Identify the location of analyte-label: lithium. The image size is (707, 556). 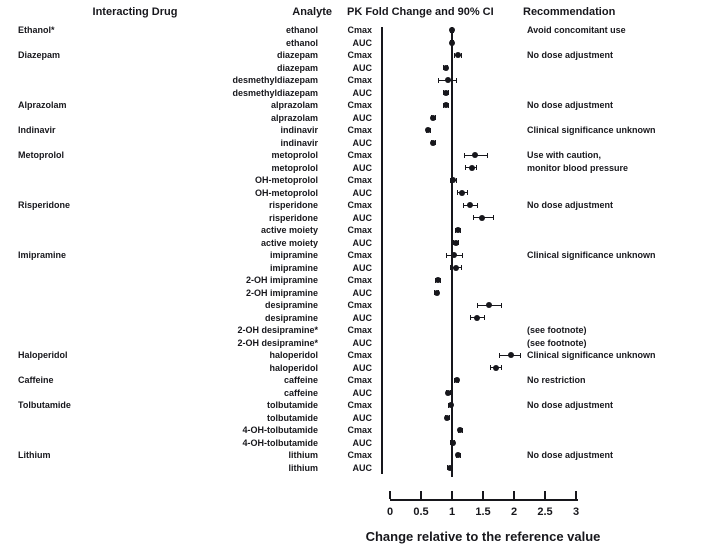
(303, 467).